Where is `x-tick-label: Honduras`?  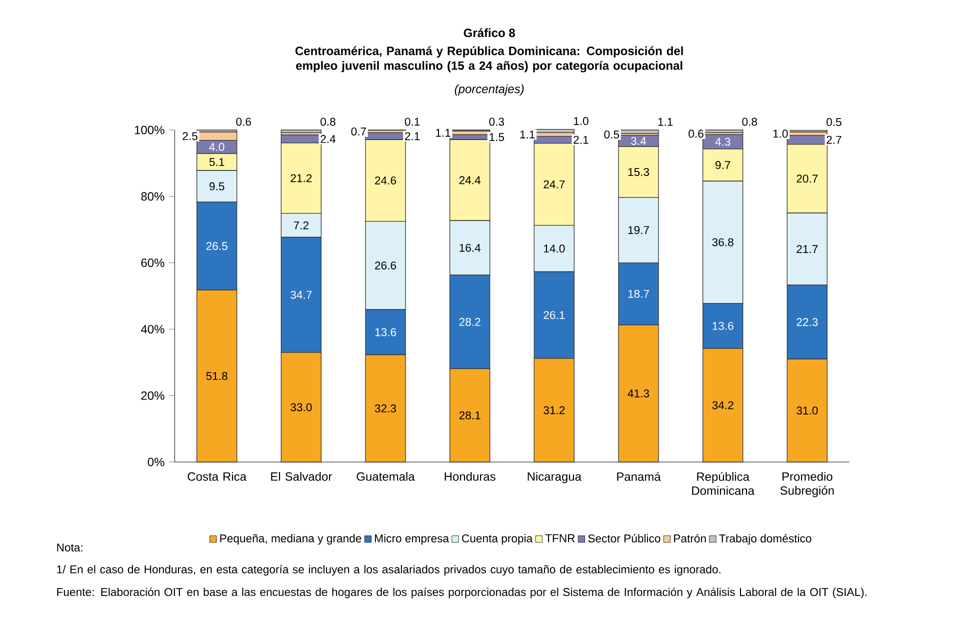
x-tick-label: Honduras is located at coordinates (470, 476).